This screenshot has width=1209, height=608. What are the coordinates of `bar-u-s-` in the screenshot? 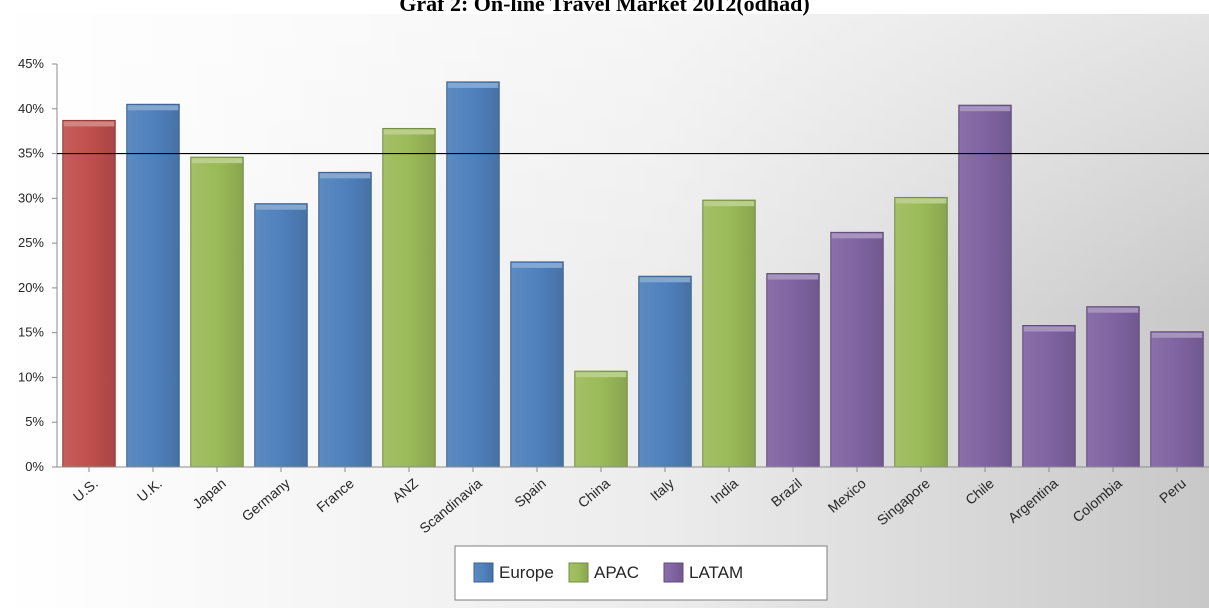 It's located at (89, 293).